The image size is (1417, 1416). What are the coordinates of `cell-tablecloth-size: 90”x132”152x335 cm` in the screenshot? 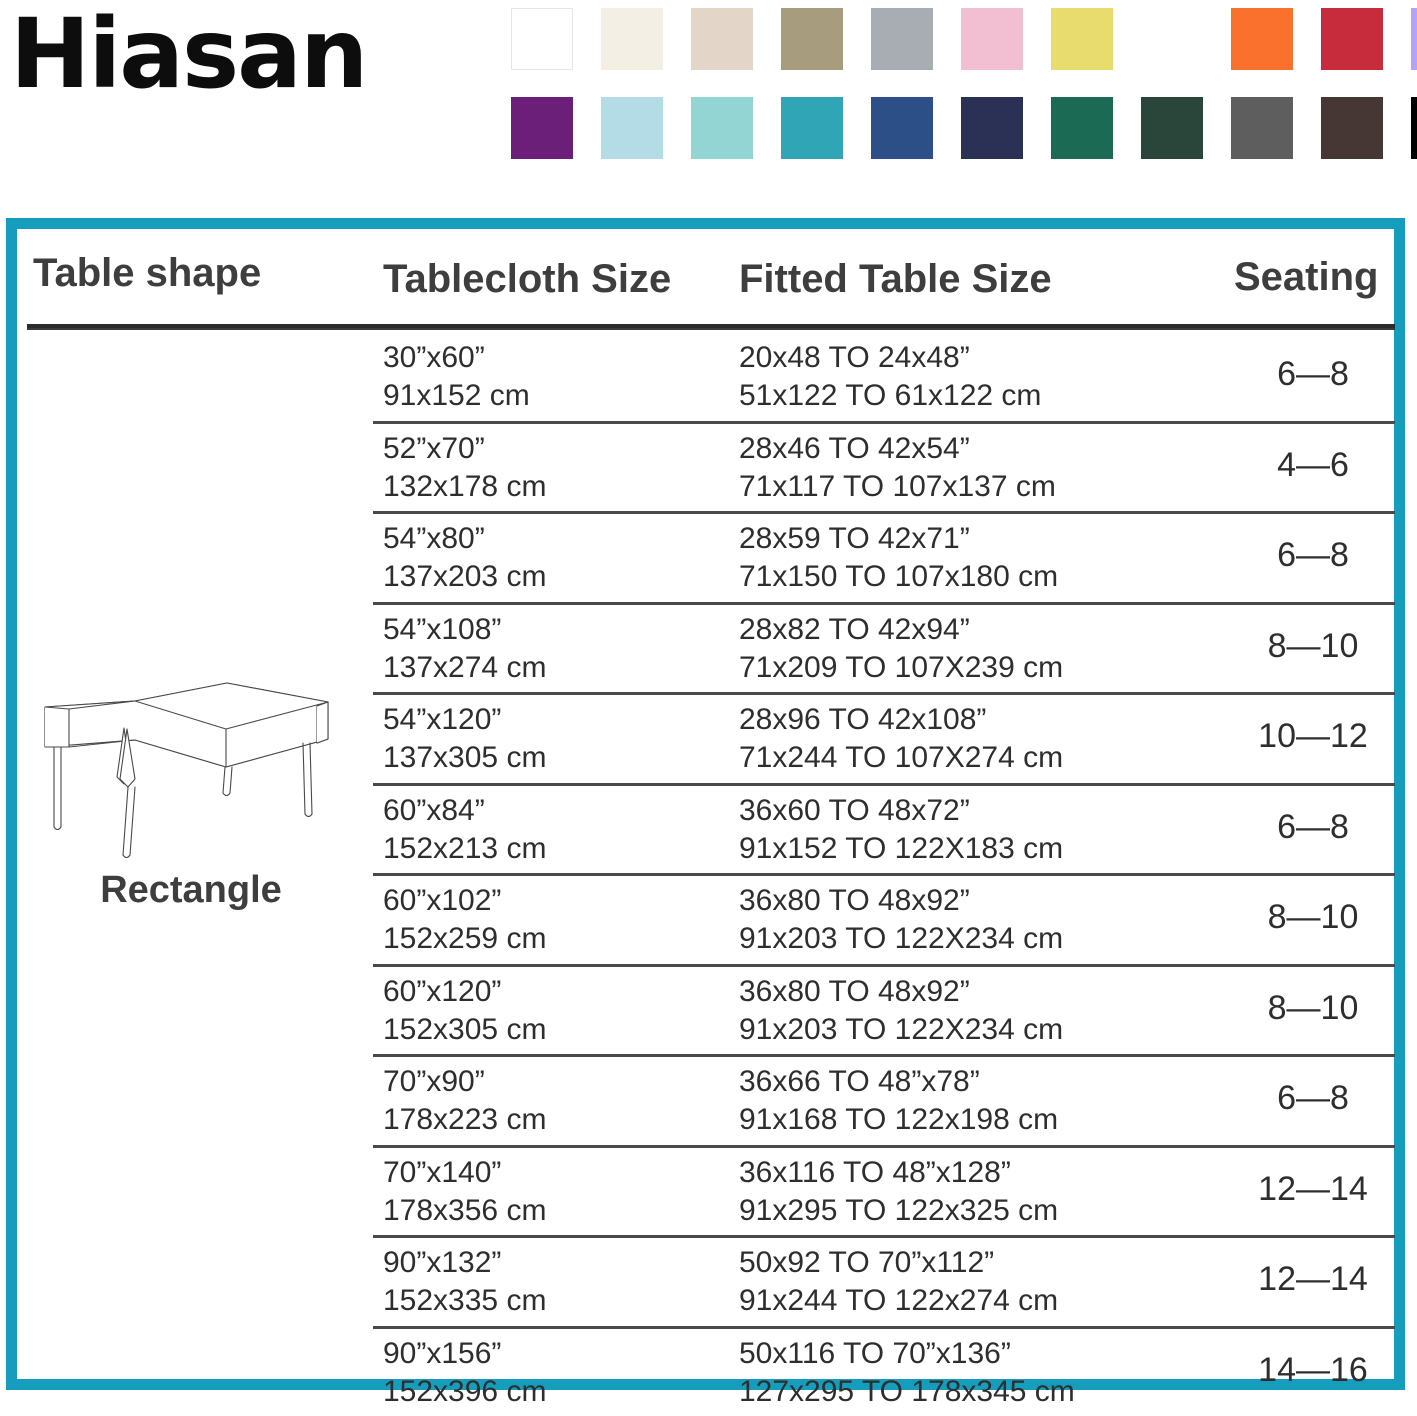 It's located at (464, 1282).